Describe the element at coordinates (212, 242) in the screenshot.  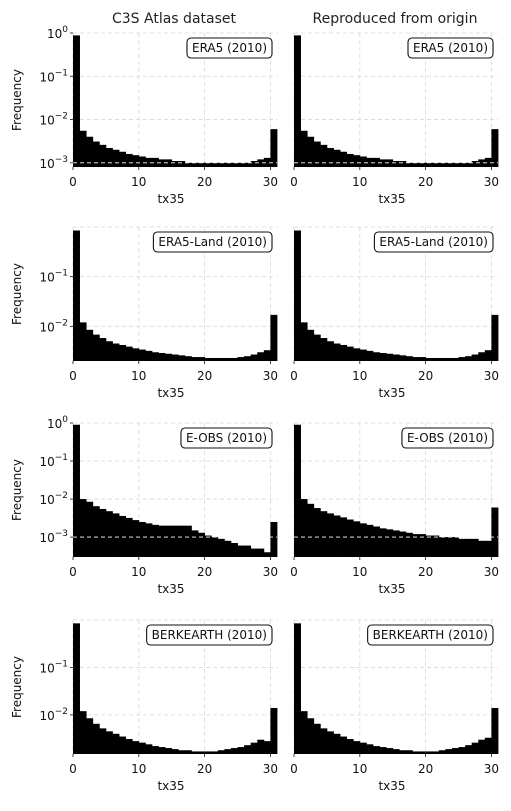
I see `legend-box` at that location.